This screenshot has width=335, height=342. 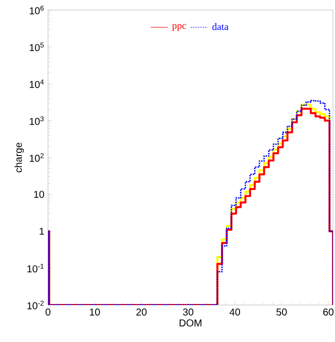 I want to click on y-tick-label: 10, so click(x=39, y=194).